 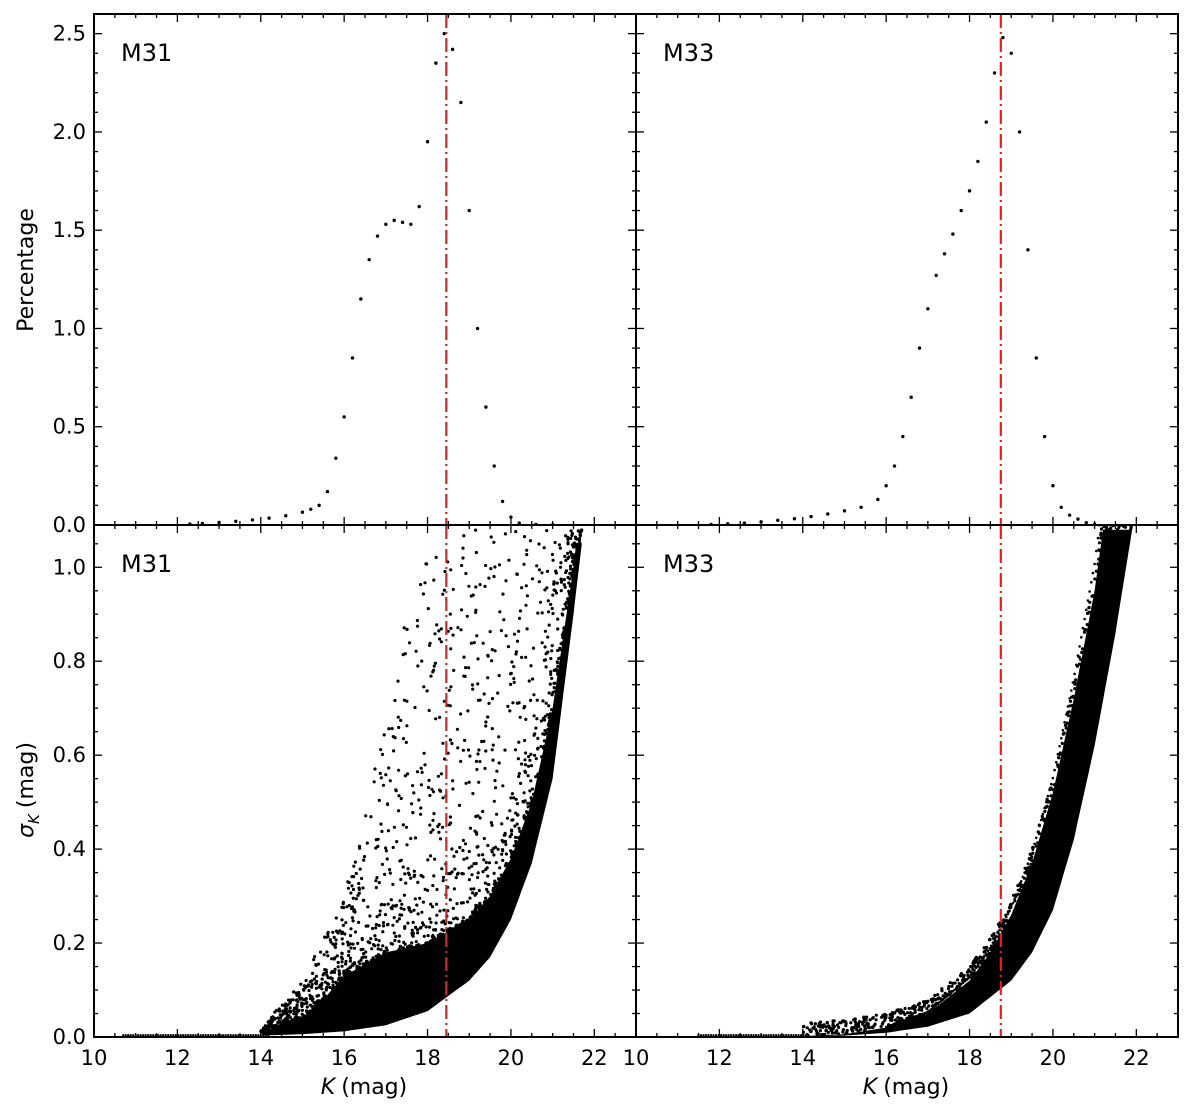 I want to click on x-axis-symbol-right: K, so click(x=871, y=1087).